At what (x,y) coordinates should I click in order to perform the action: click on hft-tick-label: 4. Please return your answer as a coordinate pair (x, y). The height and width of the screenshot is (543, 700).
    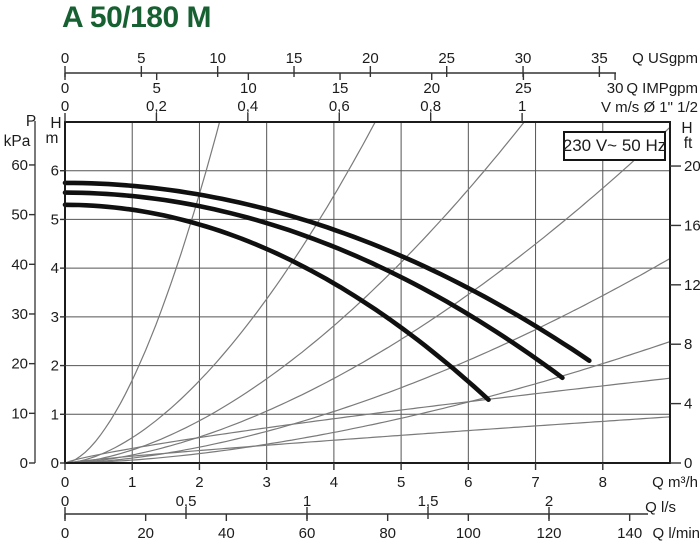
    Looking at the image, I should click on (688, 404).